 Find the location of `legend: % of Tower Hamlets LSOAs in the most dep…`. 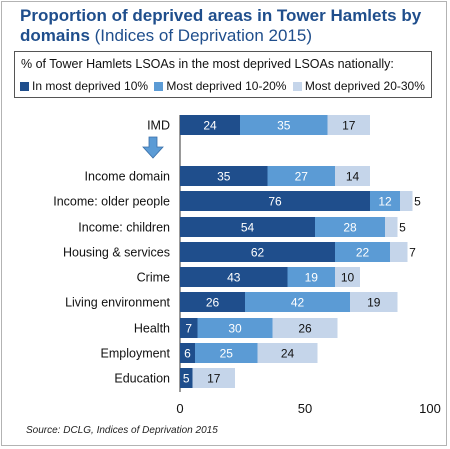

legend: % of Tower Hamlets LSOAs in the most dep… is located at coordinates (223, 74).